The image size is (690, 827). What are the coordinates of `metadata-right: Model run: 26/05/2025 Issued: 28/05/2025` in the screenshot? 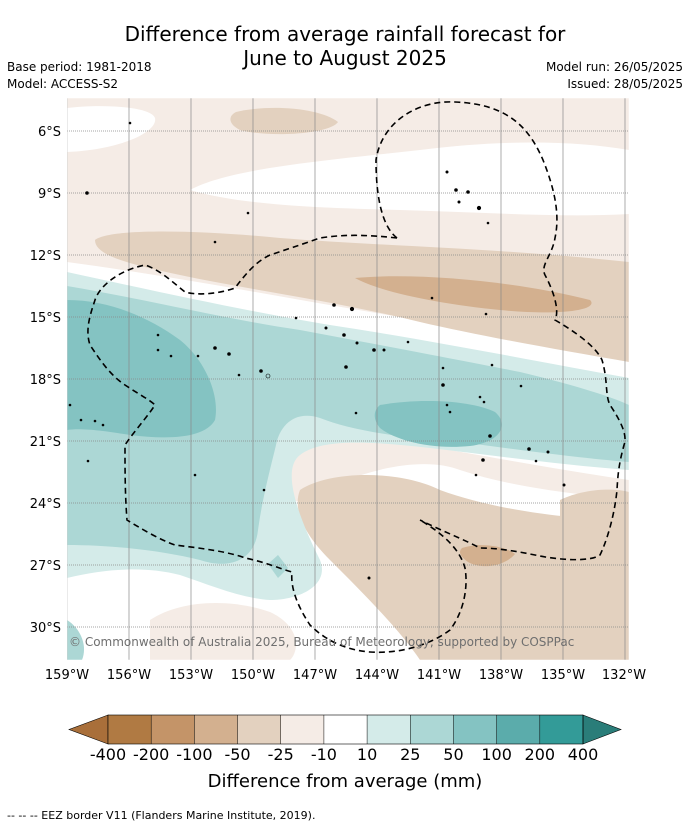 It's located at (614, 76).